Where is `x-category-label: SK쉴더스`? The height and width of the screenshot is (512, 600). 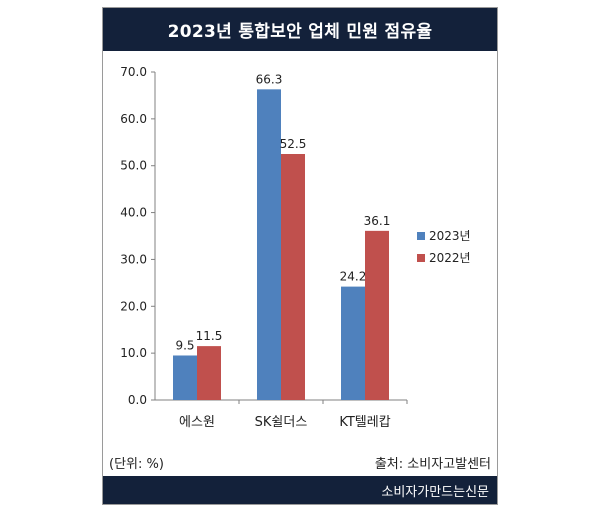 x-category-label: SK쉴더스 is located at coordinates (281, 422).